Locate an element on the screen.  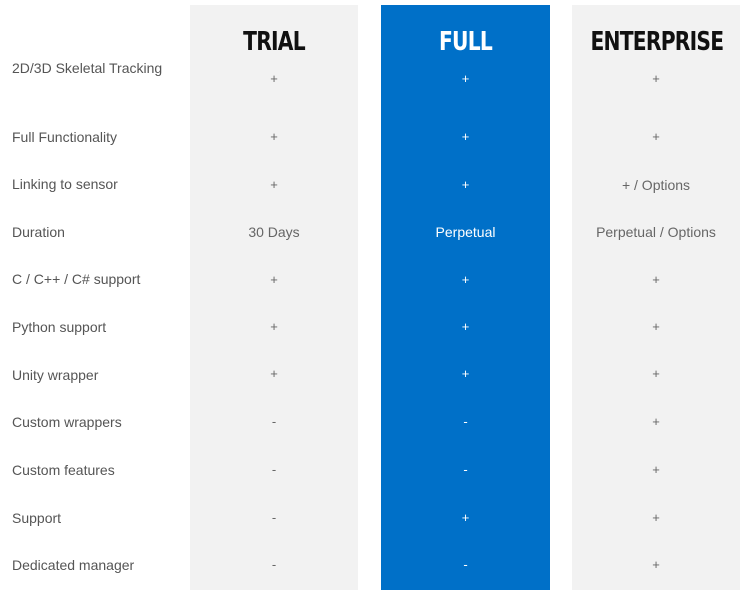
feature-label: Custom wrappers is located at coordinates (67, 422).